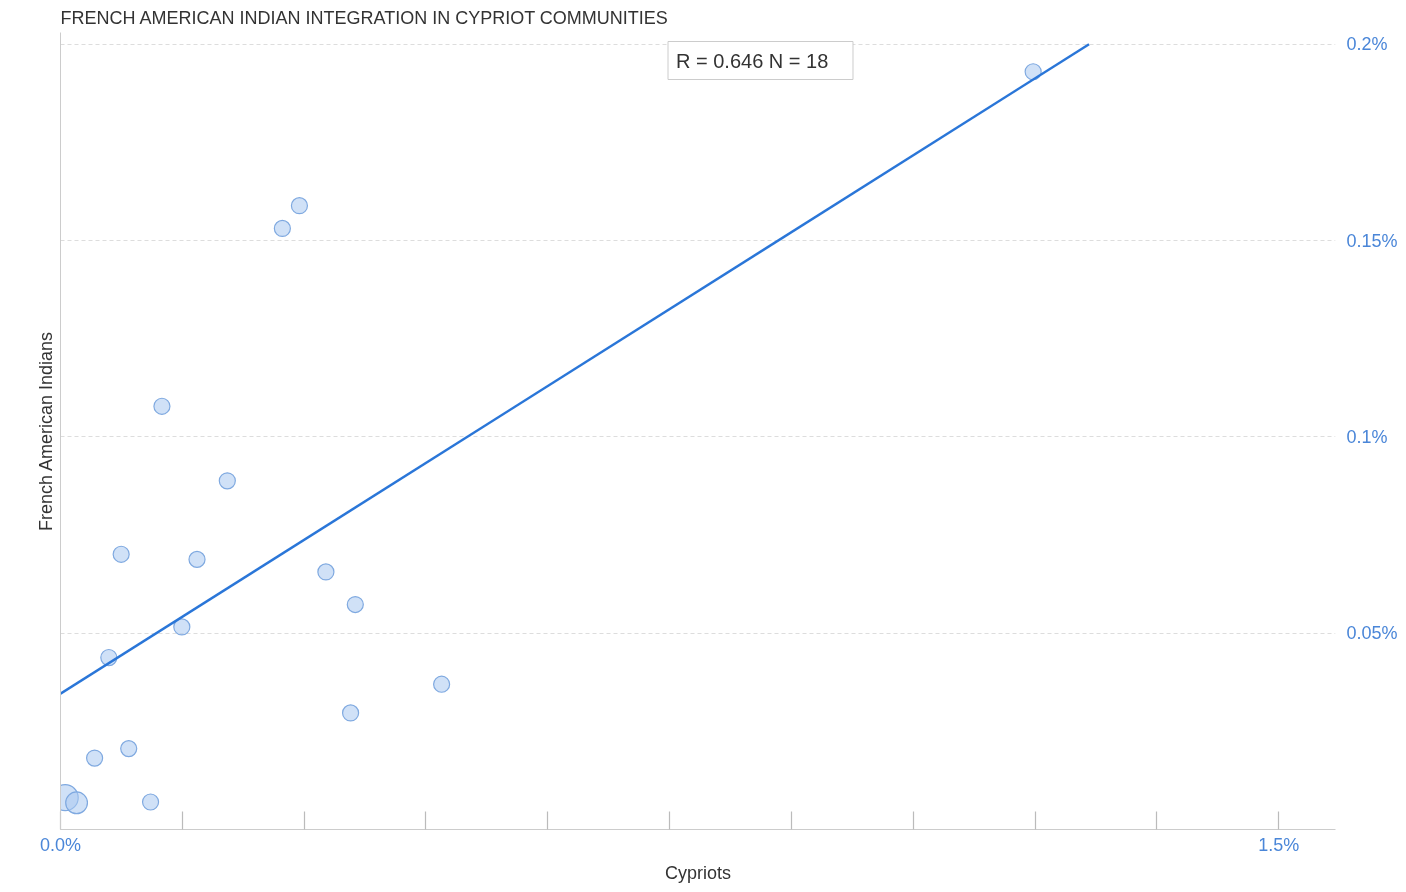 The image size is (1406, 892). Describe the element at coordinates (364, 17) in the screenshot. I see `chart-title: FRENCH AMERICAN INDIAN INTEGRATION IN CYPRIOT COMMUNITIES` at that location.